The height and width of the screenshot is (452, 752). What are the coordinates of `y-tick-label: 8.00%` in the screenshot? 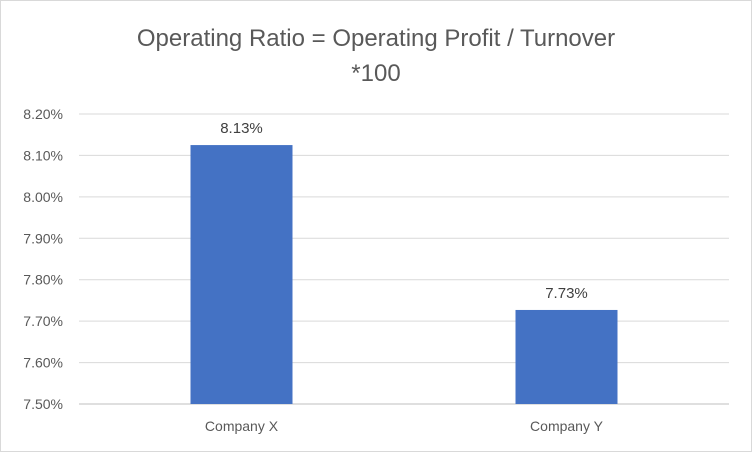 It's located at (43, 197).